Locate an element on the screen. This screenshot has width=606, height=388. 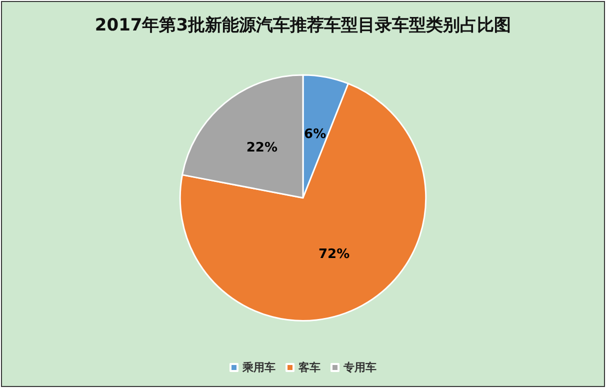
data-label: 22% is located at coordinates (262, 148).